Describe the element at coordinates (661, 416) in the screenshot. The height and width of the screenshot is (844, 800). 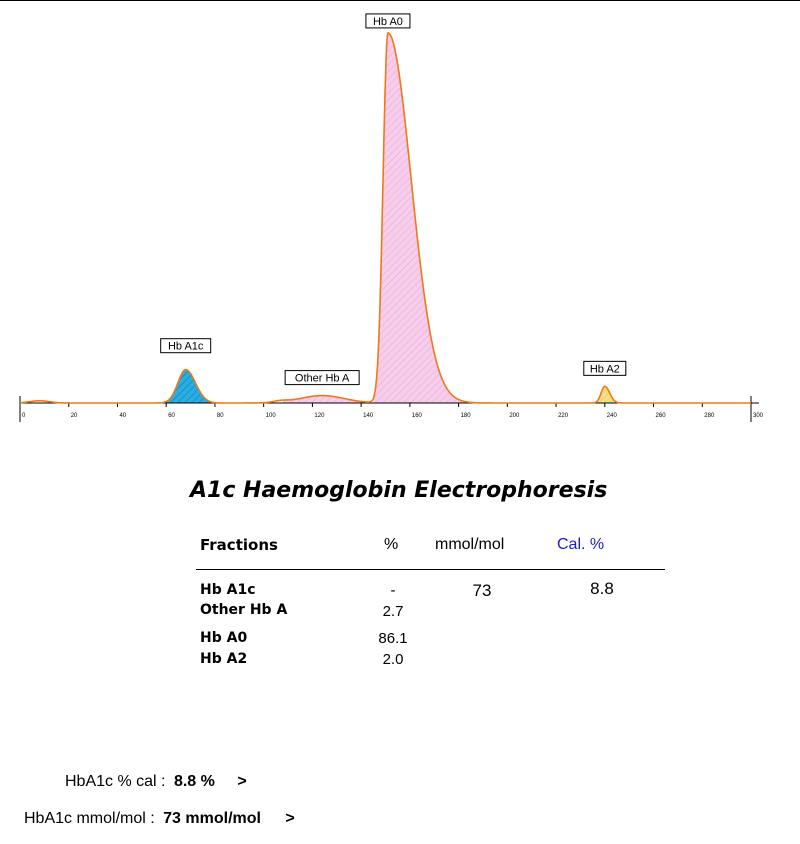
I see `x-tick-label-260: 260` at that location.